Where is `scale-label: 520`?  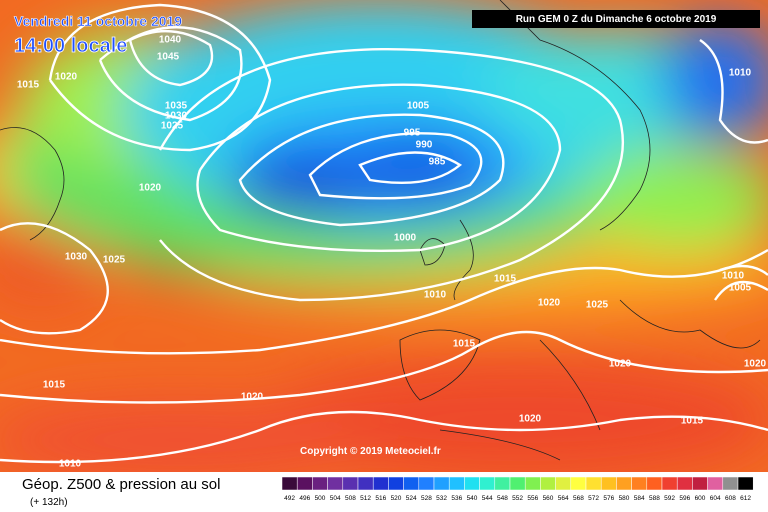
scale-label: 520 is located at coordinates (396, 498).